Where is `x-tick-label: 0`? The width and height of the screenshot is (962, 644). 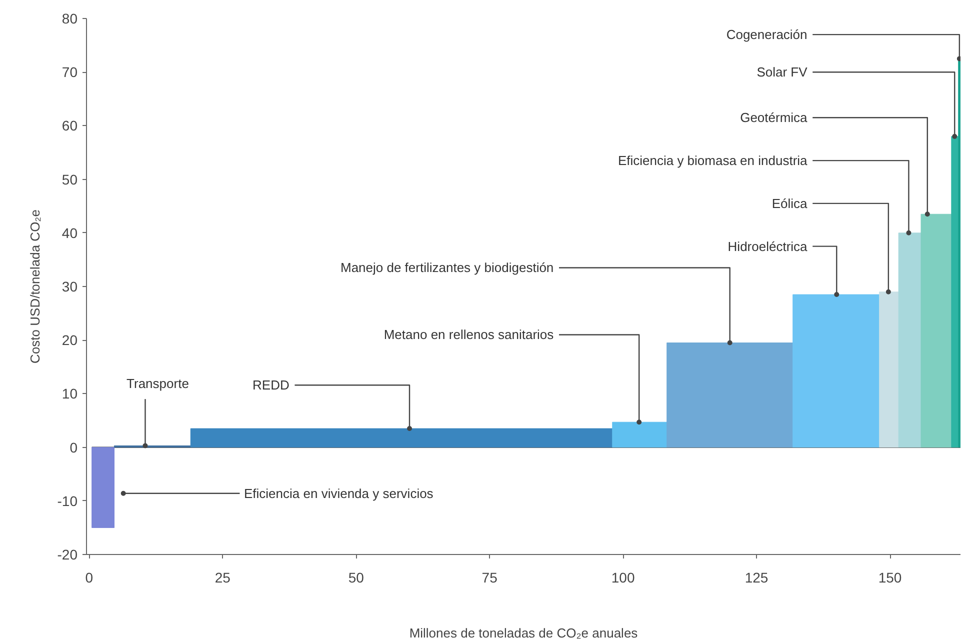
x-tick-label: 0 is located at coordinates (89, 578).